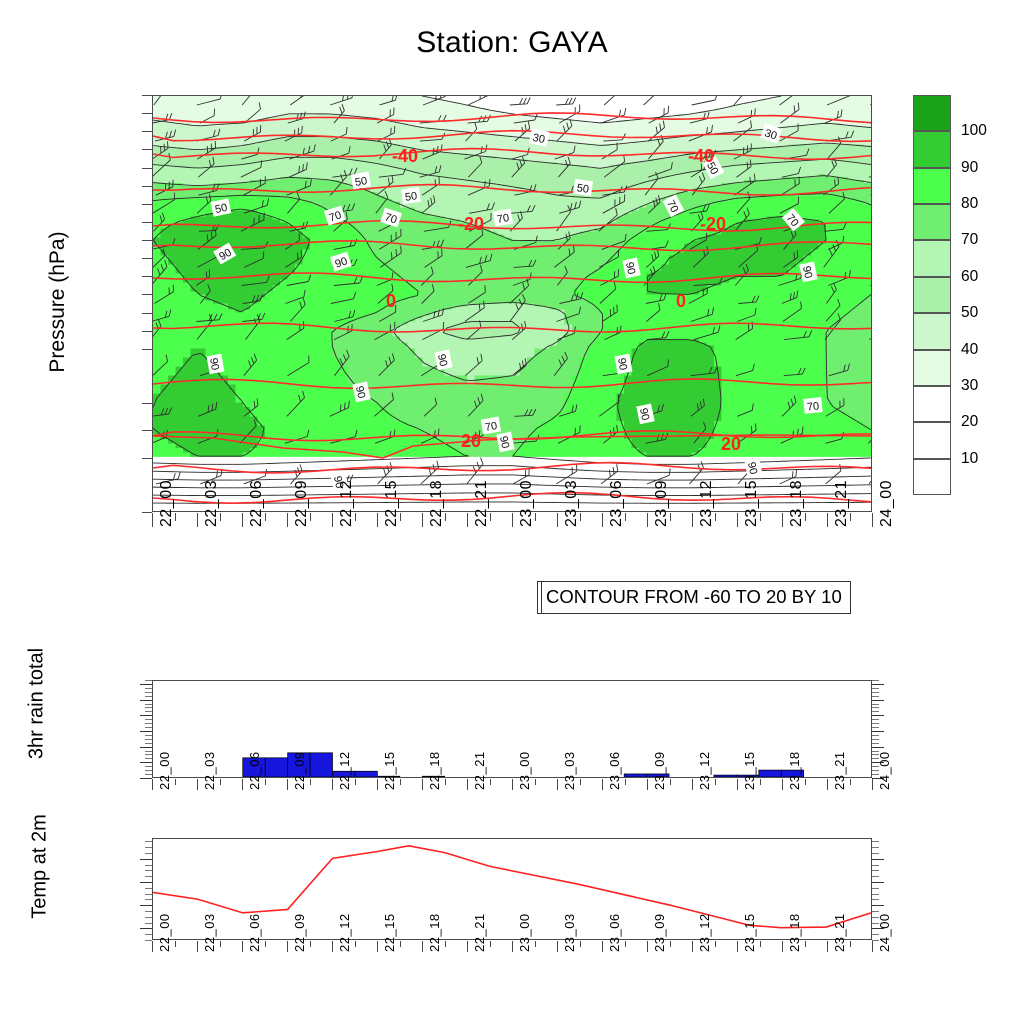  What do you see at coordinates (434, 770) in the screenshot?
I see `rain-xaxis-label: 22_18` at bounding box center [434, 770].